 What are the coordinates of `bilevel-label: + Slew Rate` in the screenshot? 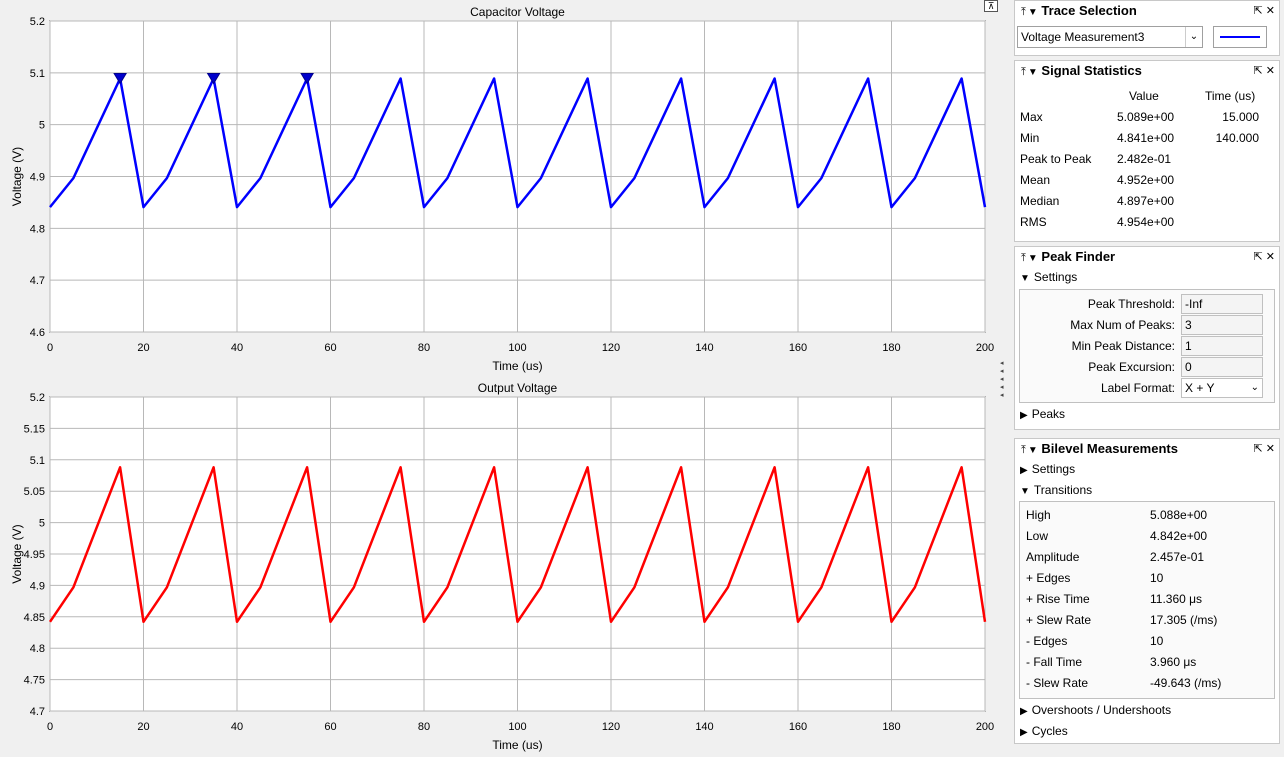 It's located at (1059, 620).